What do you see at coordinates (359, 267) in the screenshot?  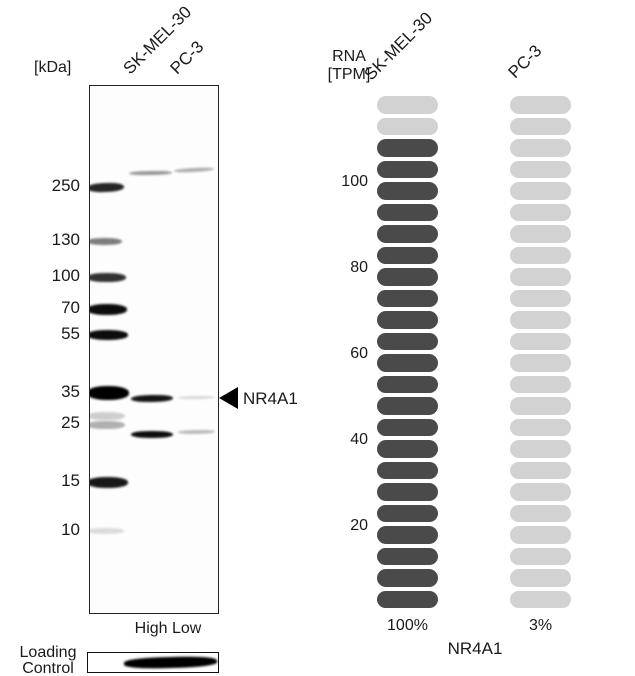 I see `y-tick-80: 80` at bounding box center [359, 267].